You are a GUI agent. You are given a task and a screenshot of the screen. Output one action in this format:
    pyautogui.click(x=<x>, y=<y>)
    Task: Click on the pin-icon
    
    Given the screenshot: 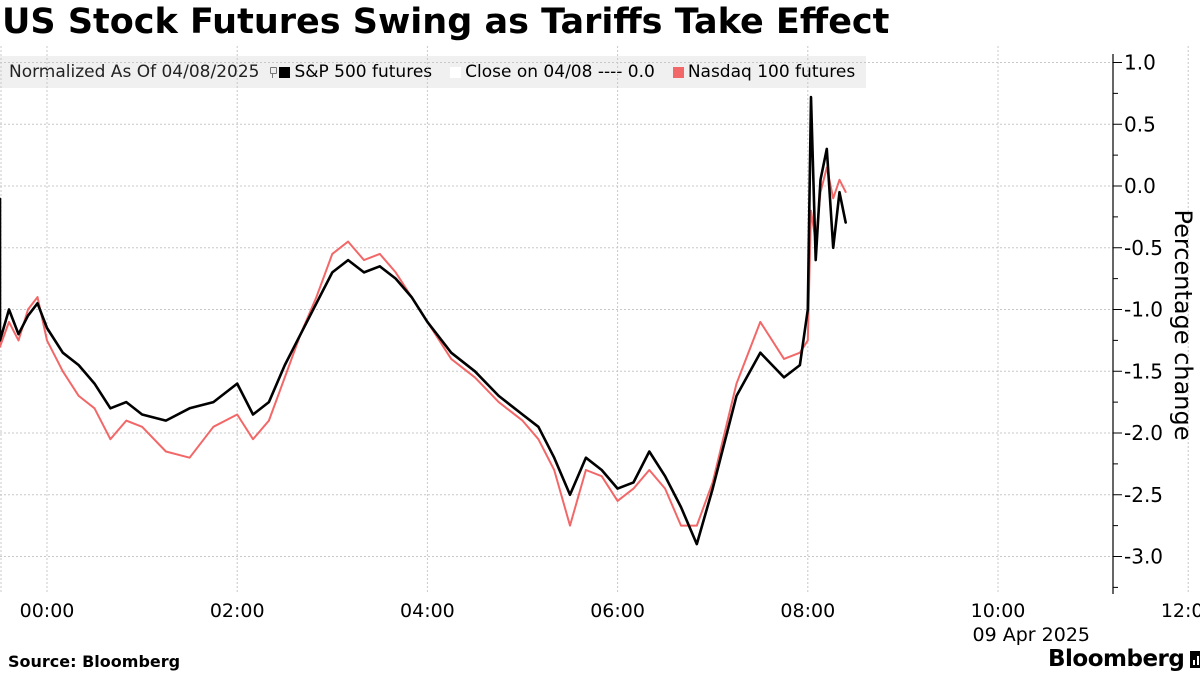 What is the action you would take?
    pyautogui.click(x=273, y=72)
    